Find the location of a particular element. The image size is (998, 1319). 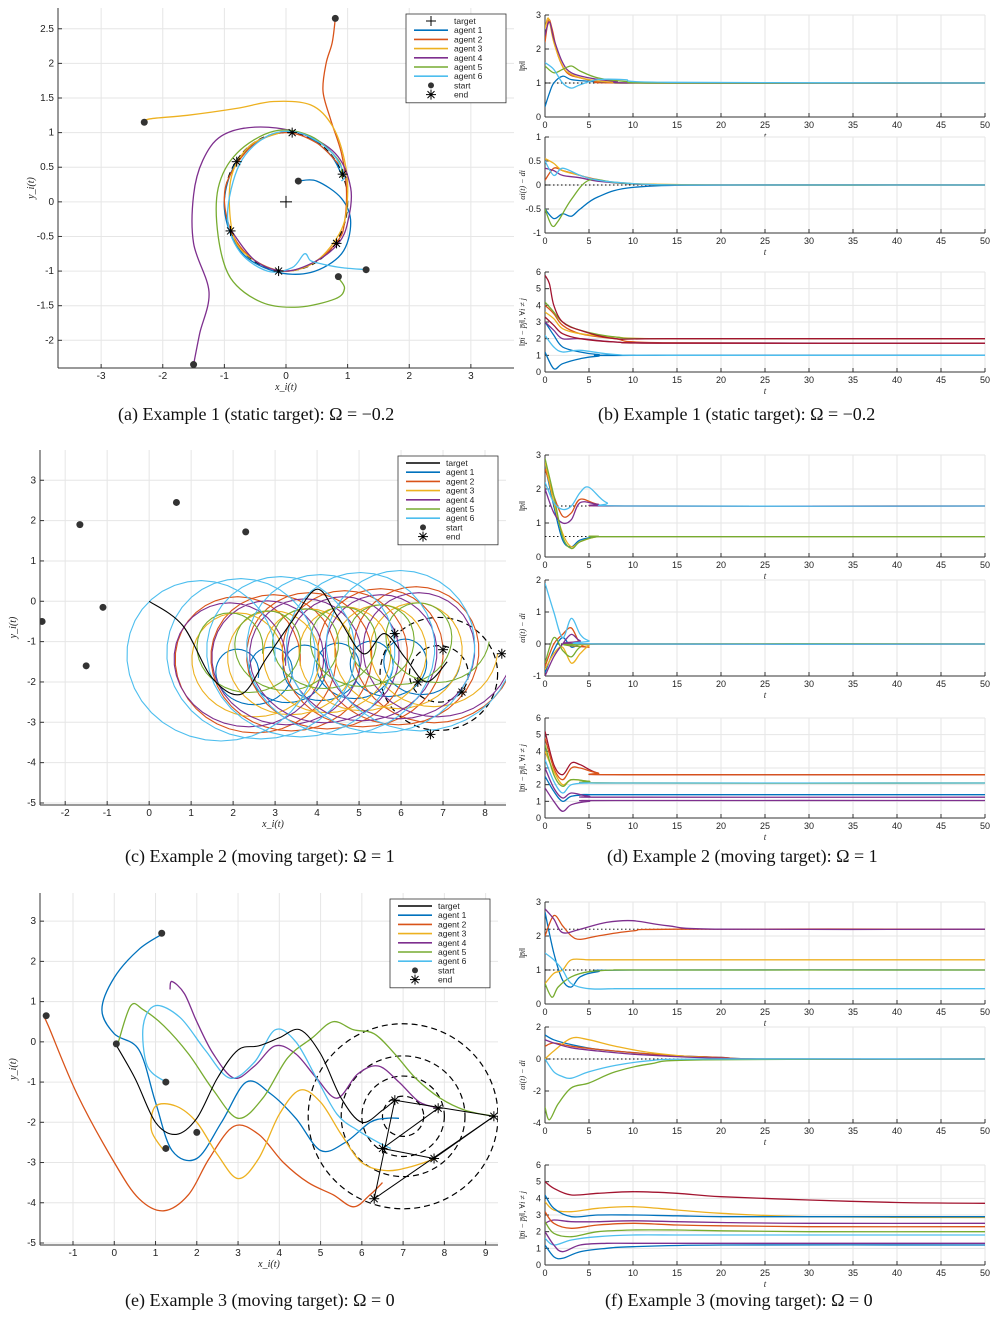

legend-label: agent 6 is located at coordinates (460, 518).